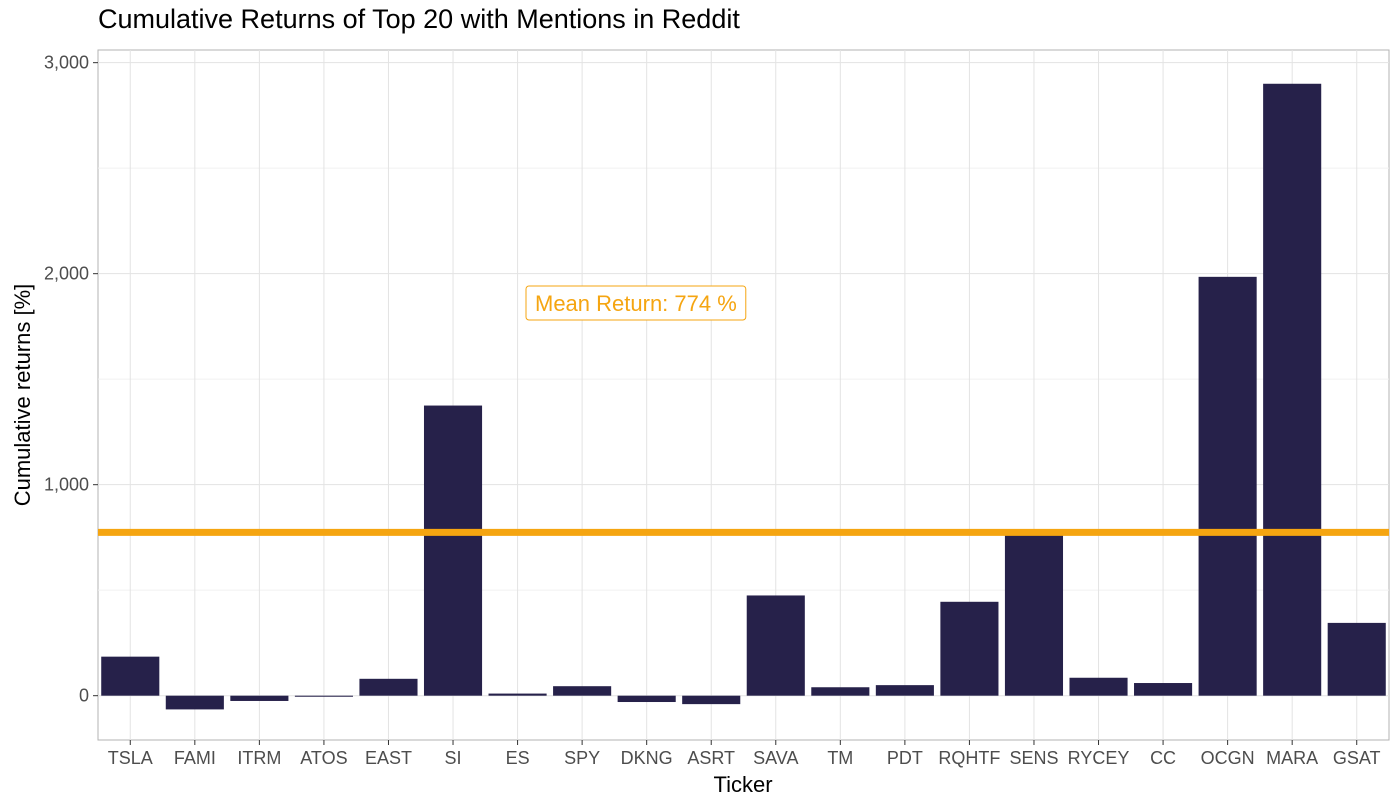 This screenshot has height=808, width=1400. Describe the element at coordinates (323, 696) in the screenshot. I see `bar-atos` at that location.